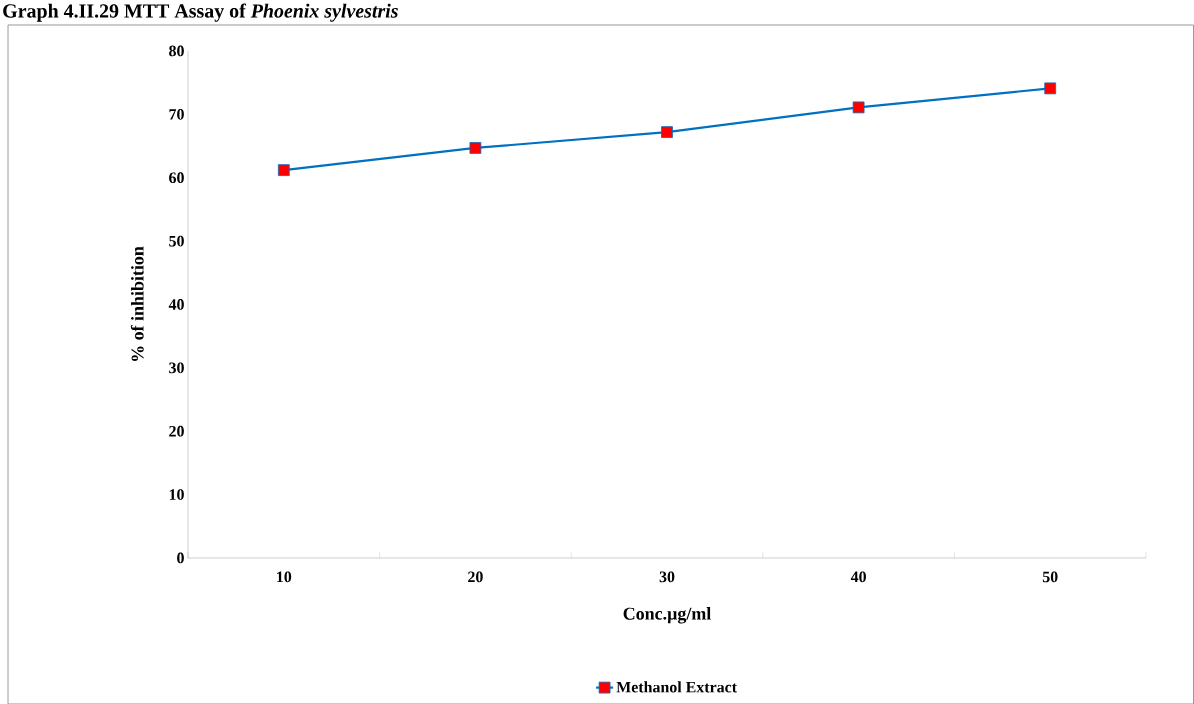  What do you see at coordinates (180, 558) in the screenshot?
I see `y-tick-label: 0` at bounding box center [180, 558].